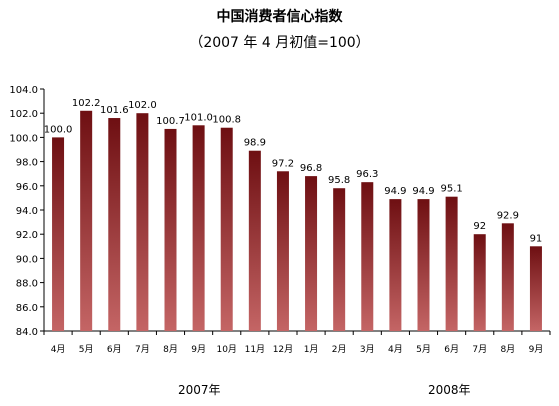 This screenshot has height=406, width=559. What do you see at coordinates (27, 259) in the screenshot?
I see `y-tick-label: 90.0` at bounding box center [27, 259].